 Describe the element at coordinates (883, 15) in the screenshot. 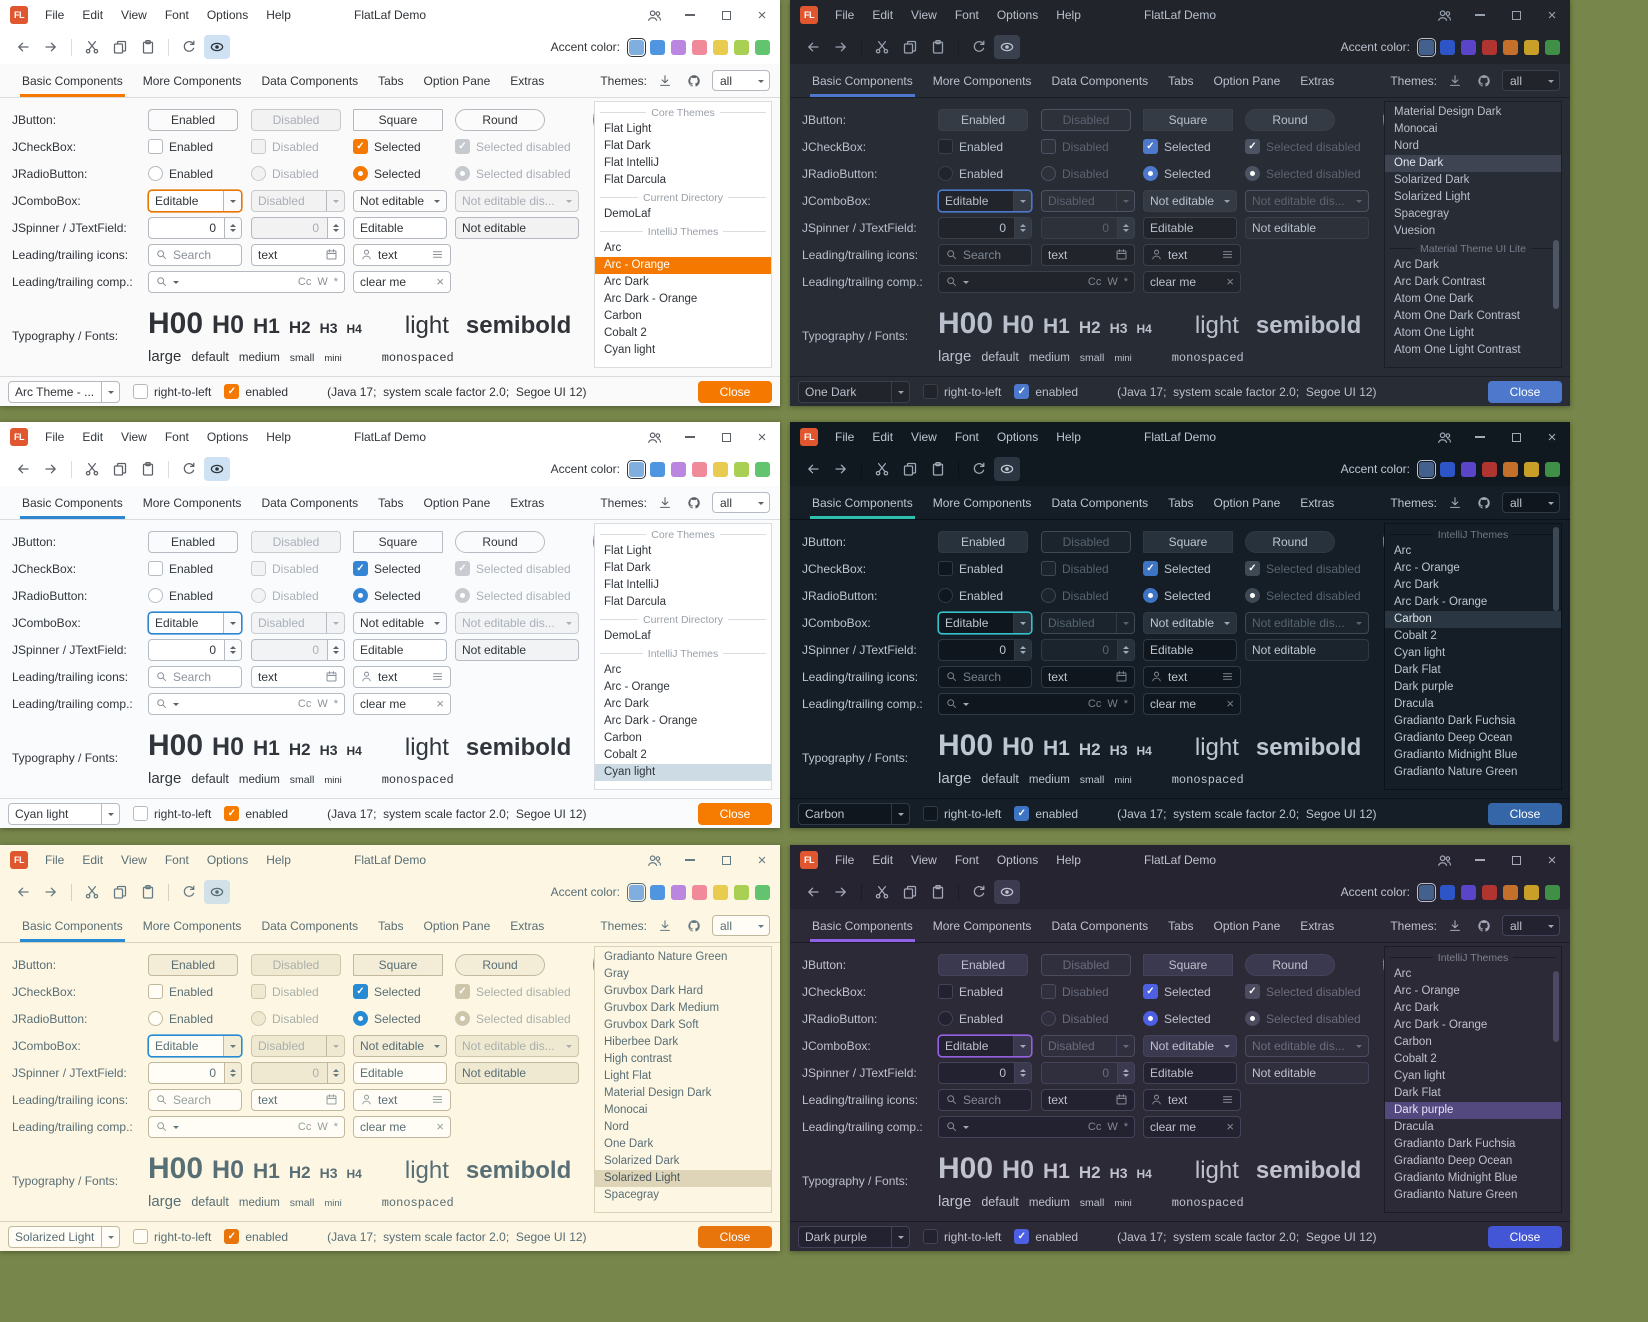

I see `menu-item-edit: Edit` at that location.